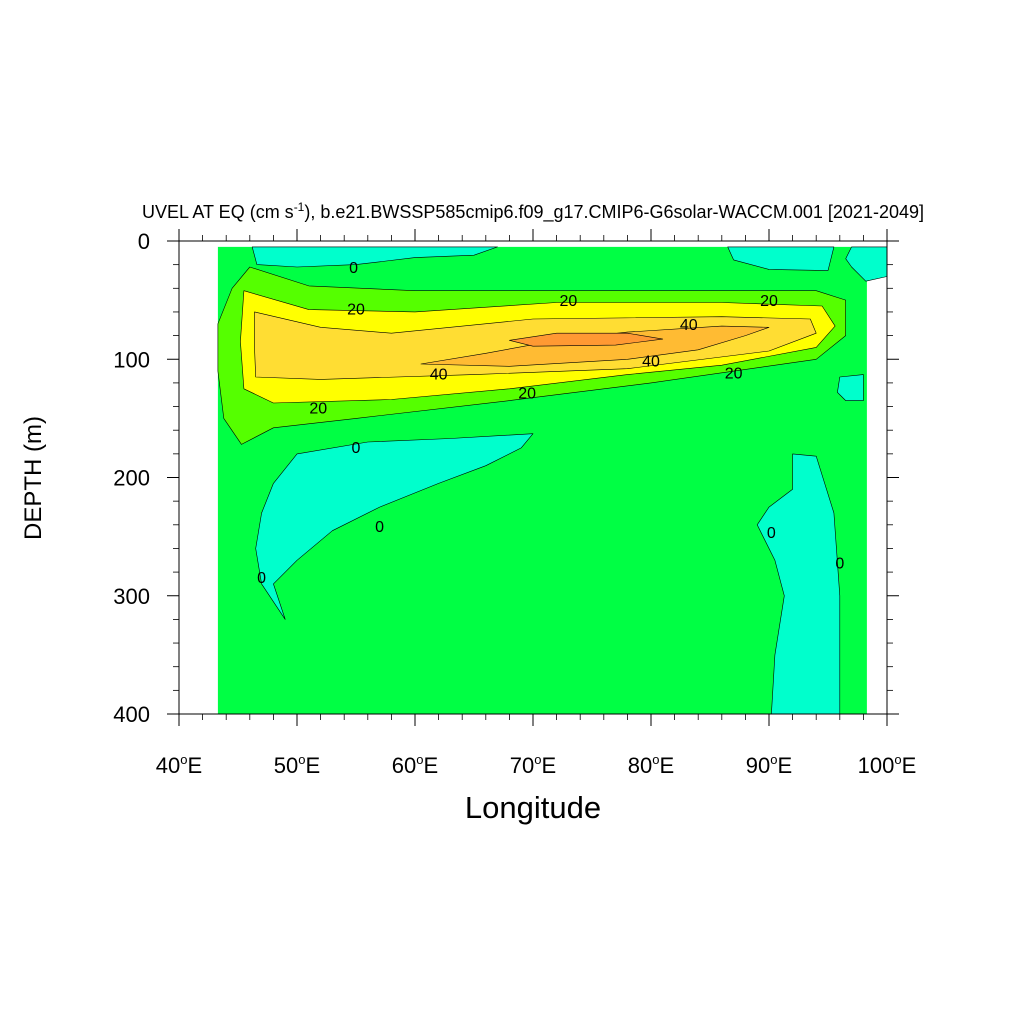  What do you see at coordinates (131, 714) in the screenshot?
I see `y-tick-label: 400` at bounding box center [131, 714].